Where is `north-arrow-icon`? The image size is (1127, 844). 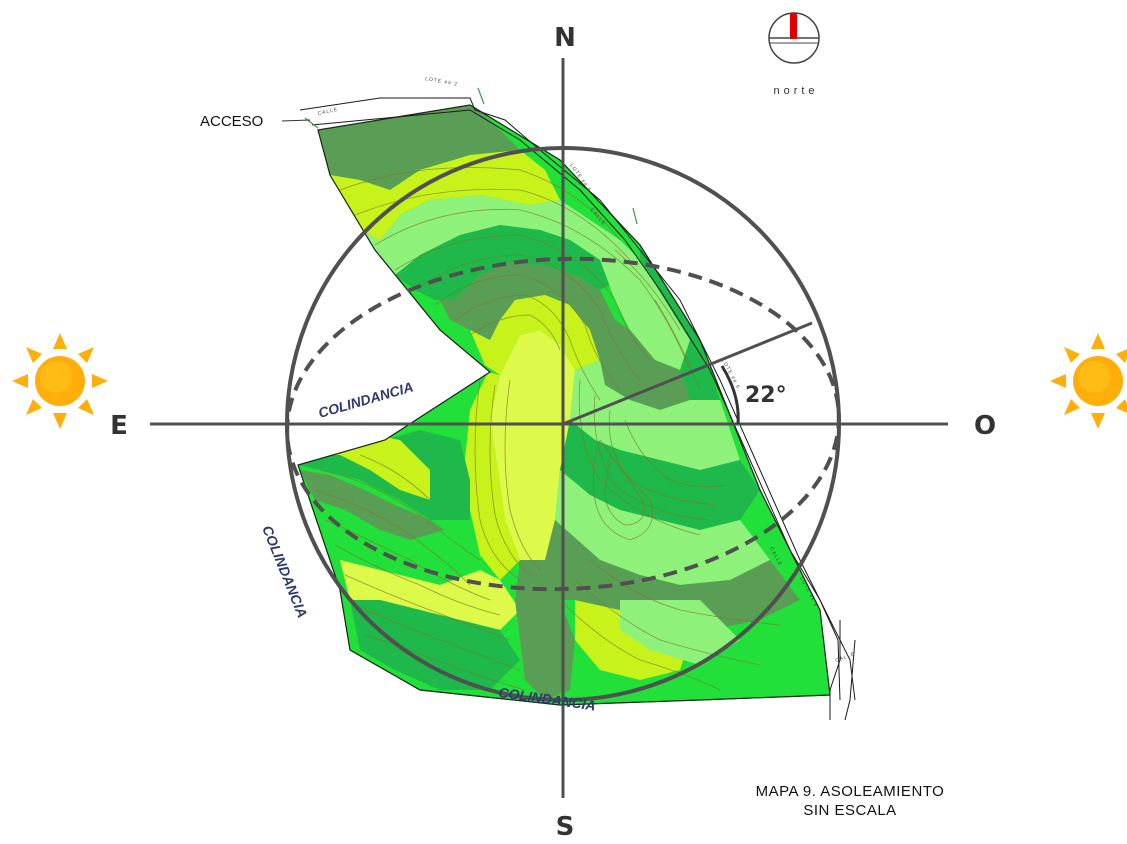
north-arrow-icon is located at coordinates (794, 38).